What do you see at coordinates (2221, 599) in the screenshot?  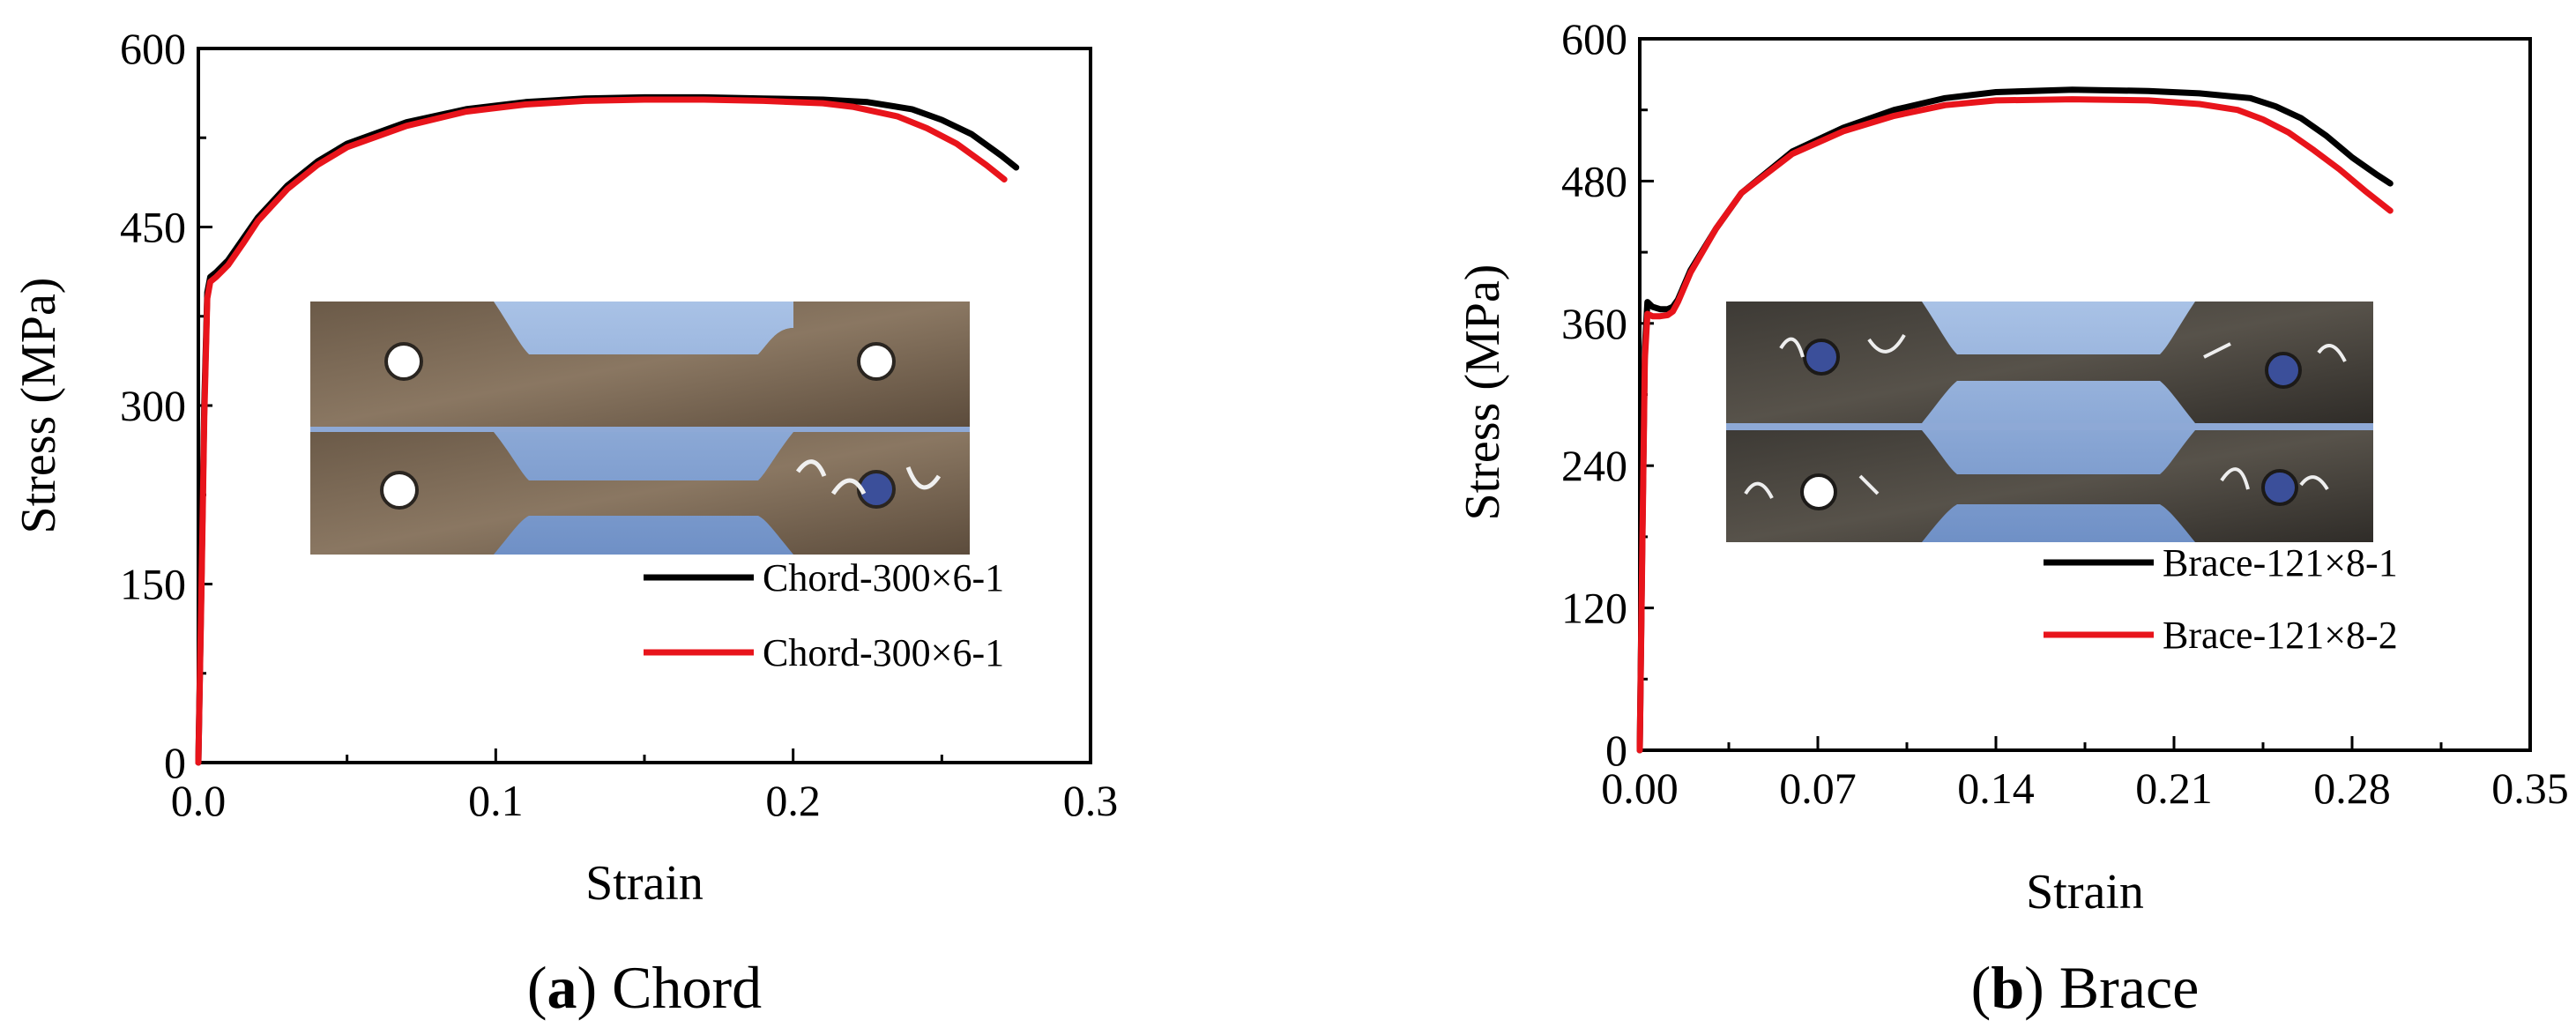 I see `legend-b: Brace-121×8-1 Brace-121×8-2` at bounding box center [2221, 599].